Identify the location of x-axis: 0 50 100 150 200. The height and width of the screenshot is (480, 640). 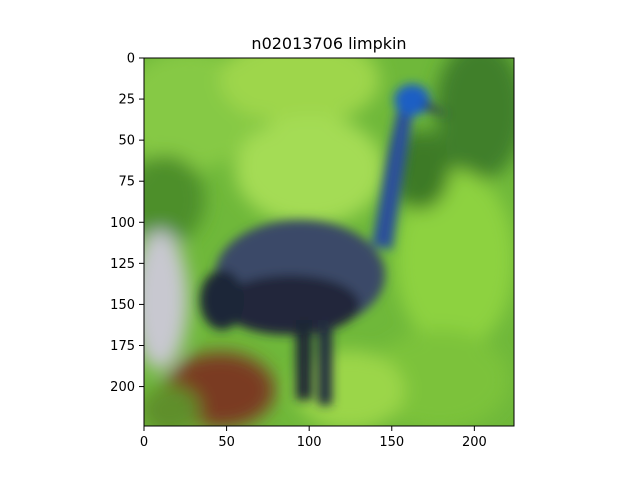
(313, 438).